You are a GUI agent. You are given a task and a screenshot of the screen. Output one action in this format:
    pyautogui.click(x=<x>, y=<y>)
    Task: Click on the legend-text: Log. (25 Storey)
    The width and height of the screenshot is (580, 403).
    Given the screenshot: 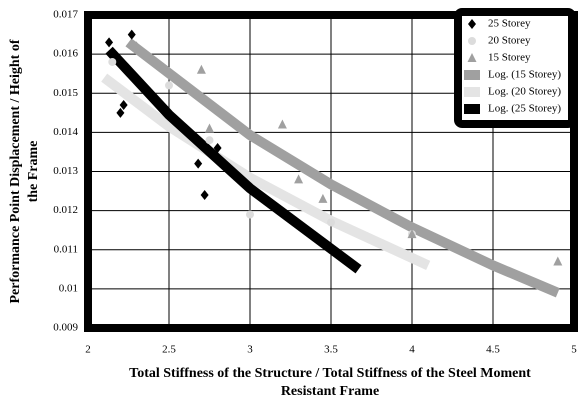 What is the action you would take?
    pyautogui.click(x=524, y=109)
    